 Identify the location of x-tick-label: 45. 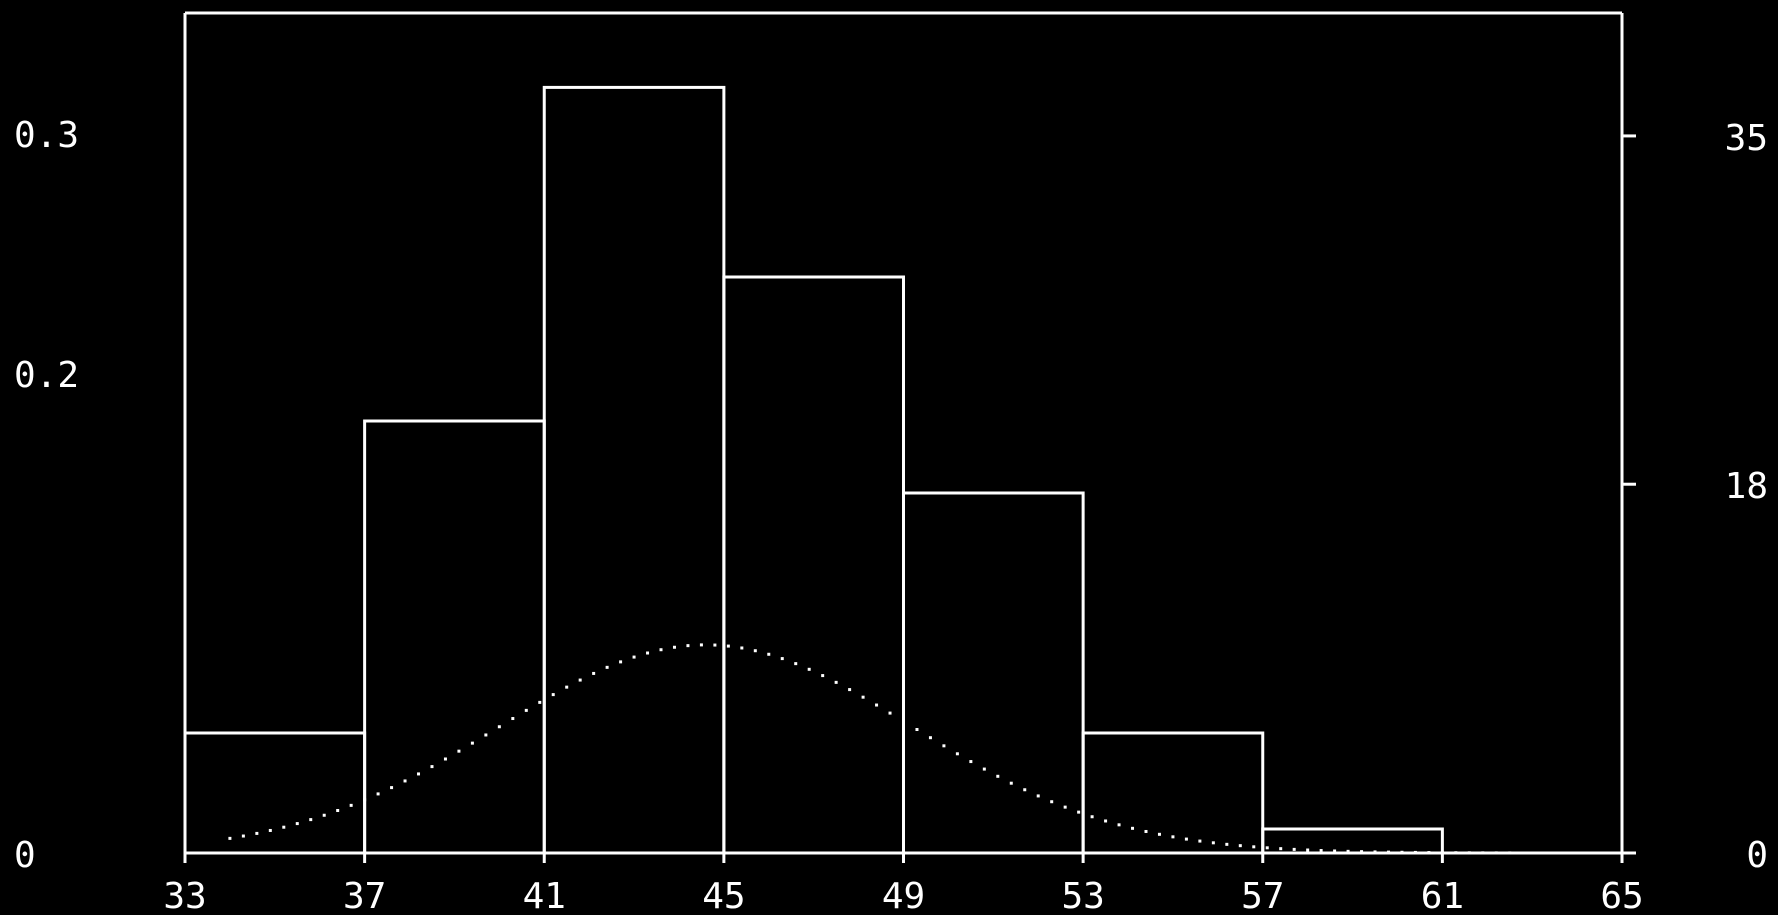
(723, 895).